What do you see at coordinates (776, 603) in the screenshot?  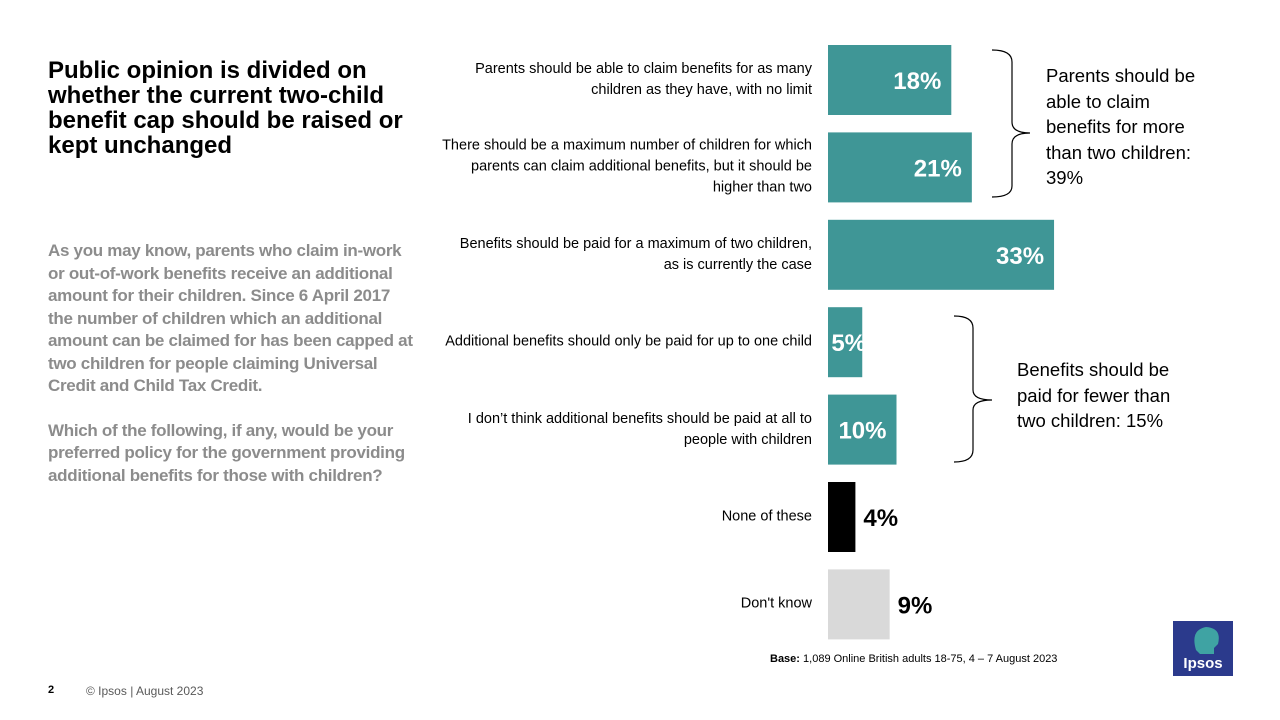 I see `category-label: Don't know` at bounding box center [776, 603].